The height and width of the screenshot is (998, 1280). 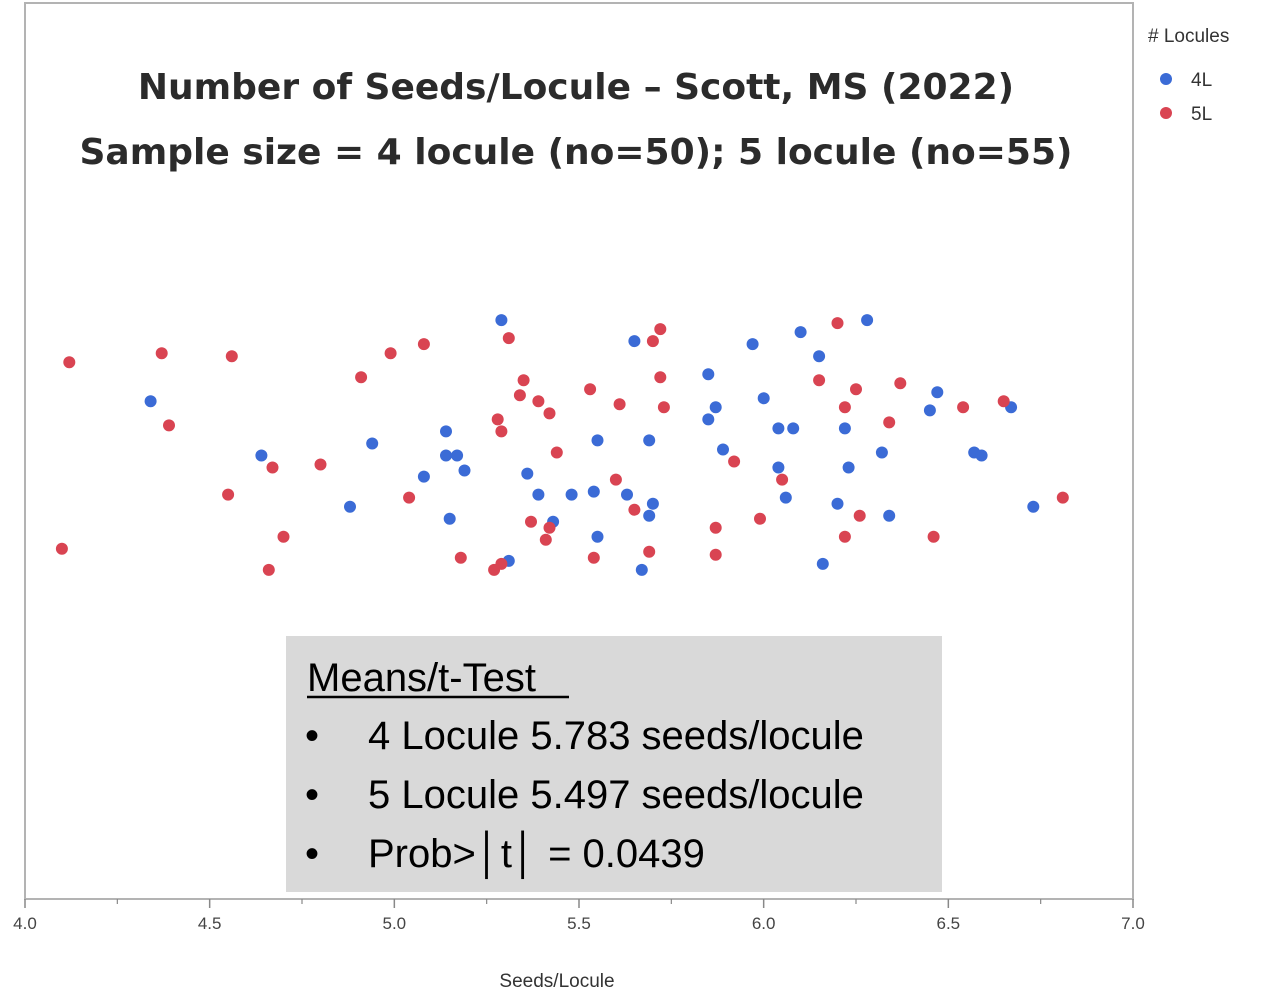 What do you see at coordinates (395, 923) in the screenshot?
I see `x-tick-label-3: 5.0` at bounding box center [395, 923].